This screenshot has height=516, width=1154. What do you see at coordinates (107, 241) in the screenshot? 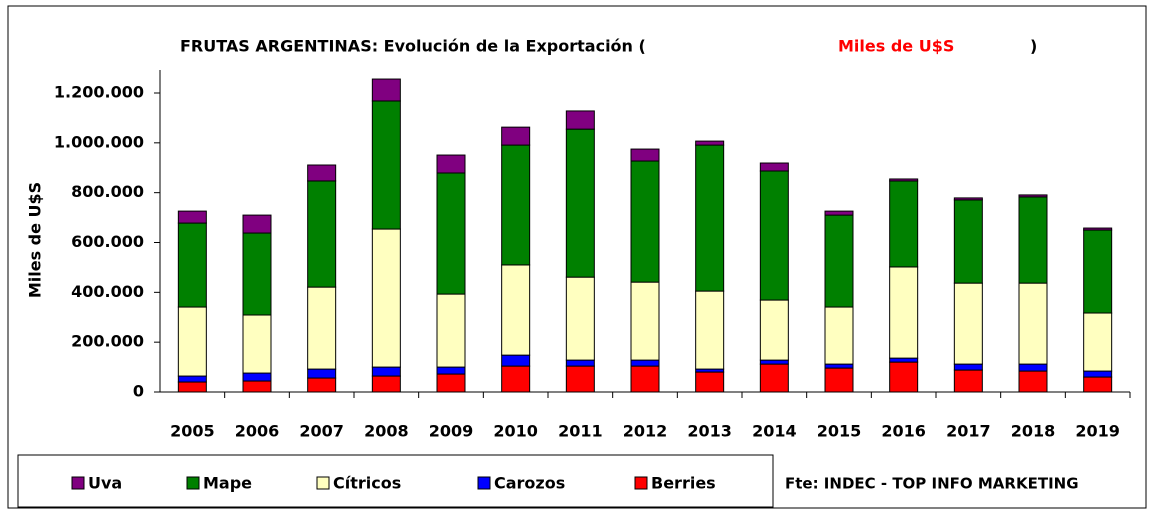
I see `y-tick-label: 600.000` at bounding box center [107, 241].